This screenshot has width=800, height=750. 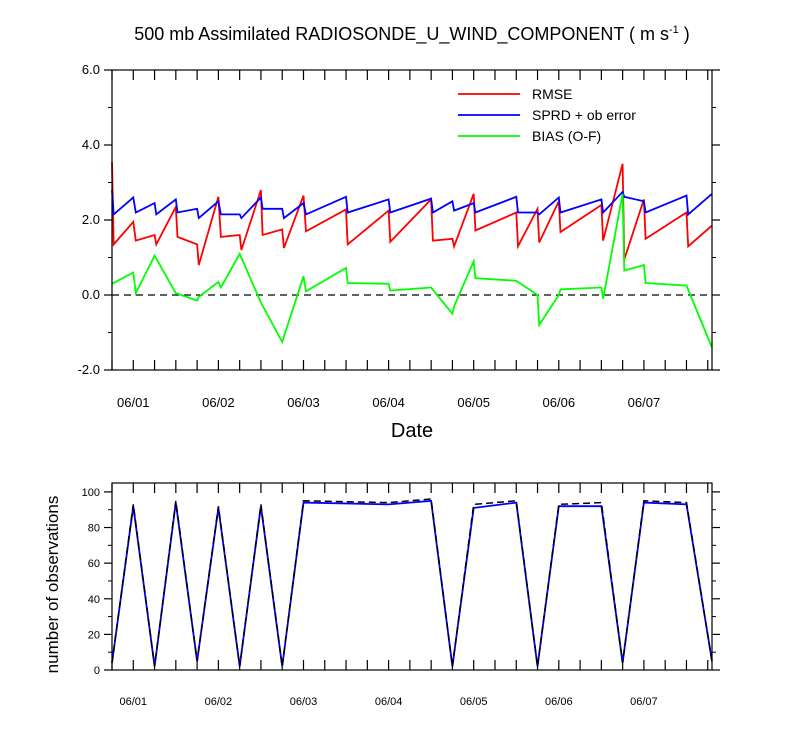 I want to click on y-tick-label: 0.0, so click(x=91, y=294).